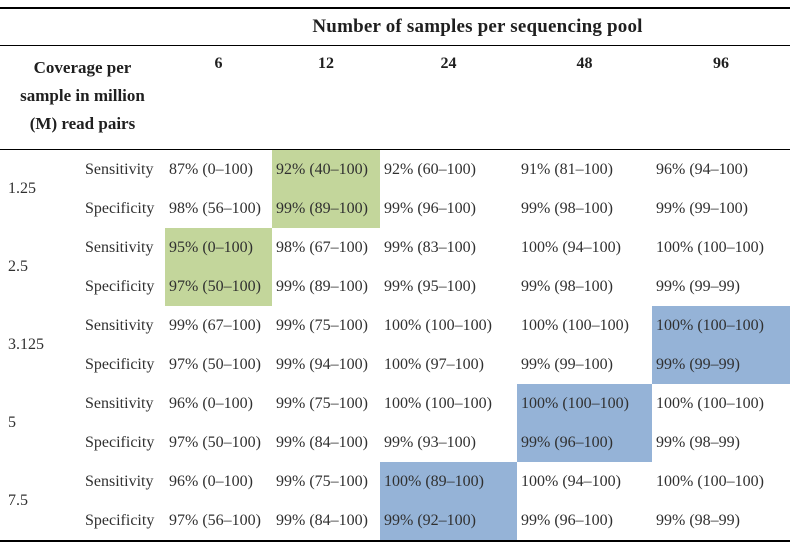 The width and height of the screenshot is (790, 542). What do you see at coordinates (448, 481) in the screenshot?
I see `table-cell: 100% (89–100)` at bounding box center [448, 481].